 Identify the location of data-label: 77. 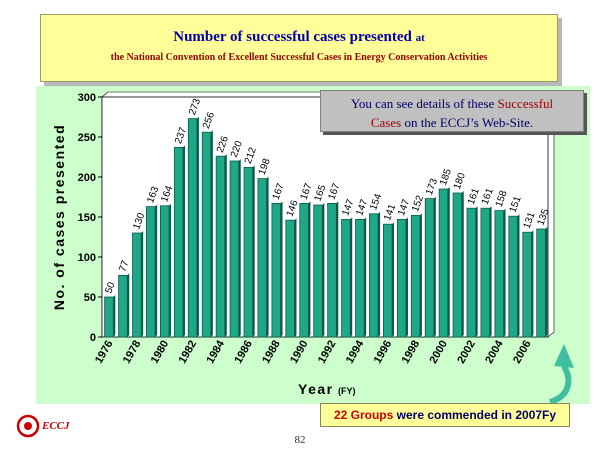
(124, 266).